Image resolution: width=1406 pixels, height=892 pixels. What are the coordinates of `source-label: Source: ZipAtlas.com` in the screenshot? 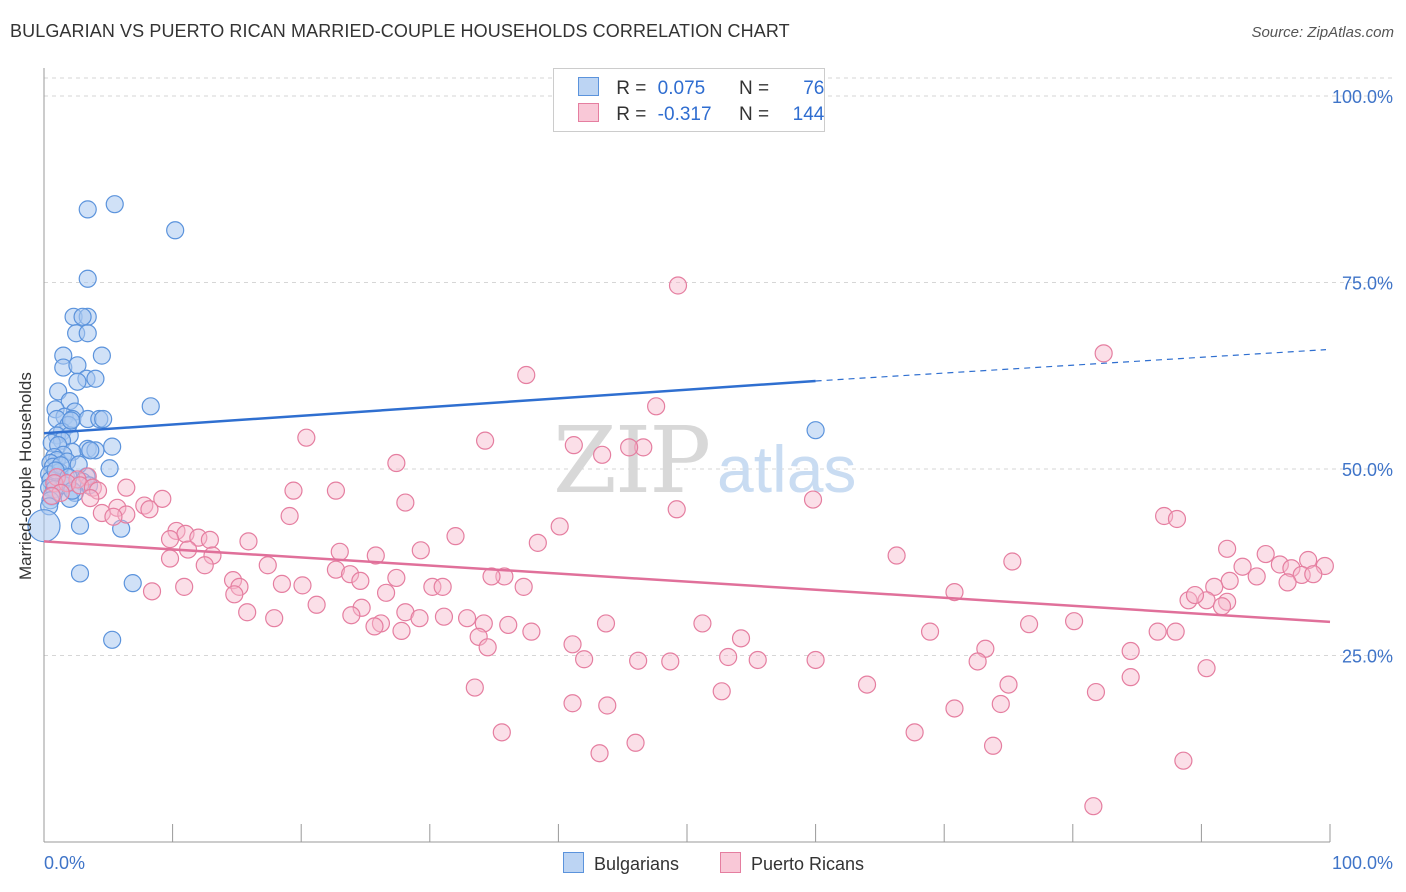 It's located at (1322, 32).